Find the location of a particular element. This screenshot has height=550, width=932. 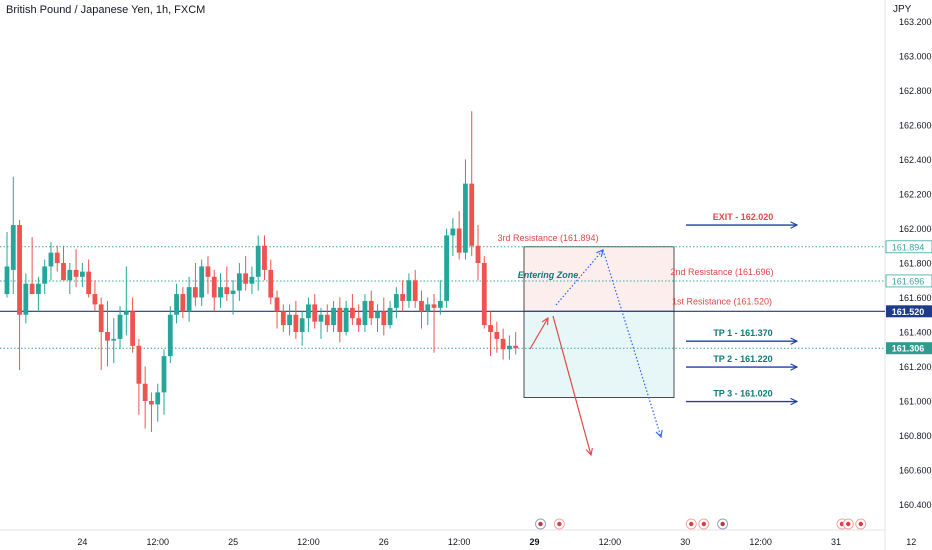

y-tick-label: 161.200 is located at coordinates (915, 367).